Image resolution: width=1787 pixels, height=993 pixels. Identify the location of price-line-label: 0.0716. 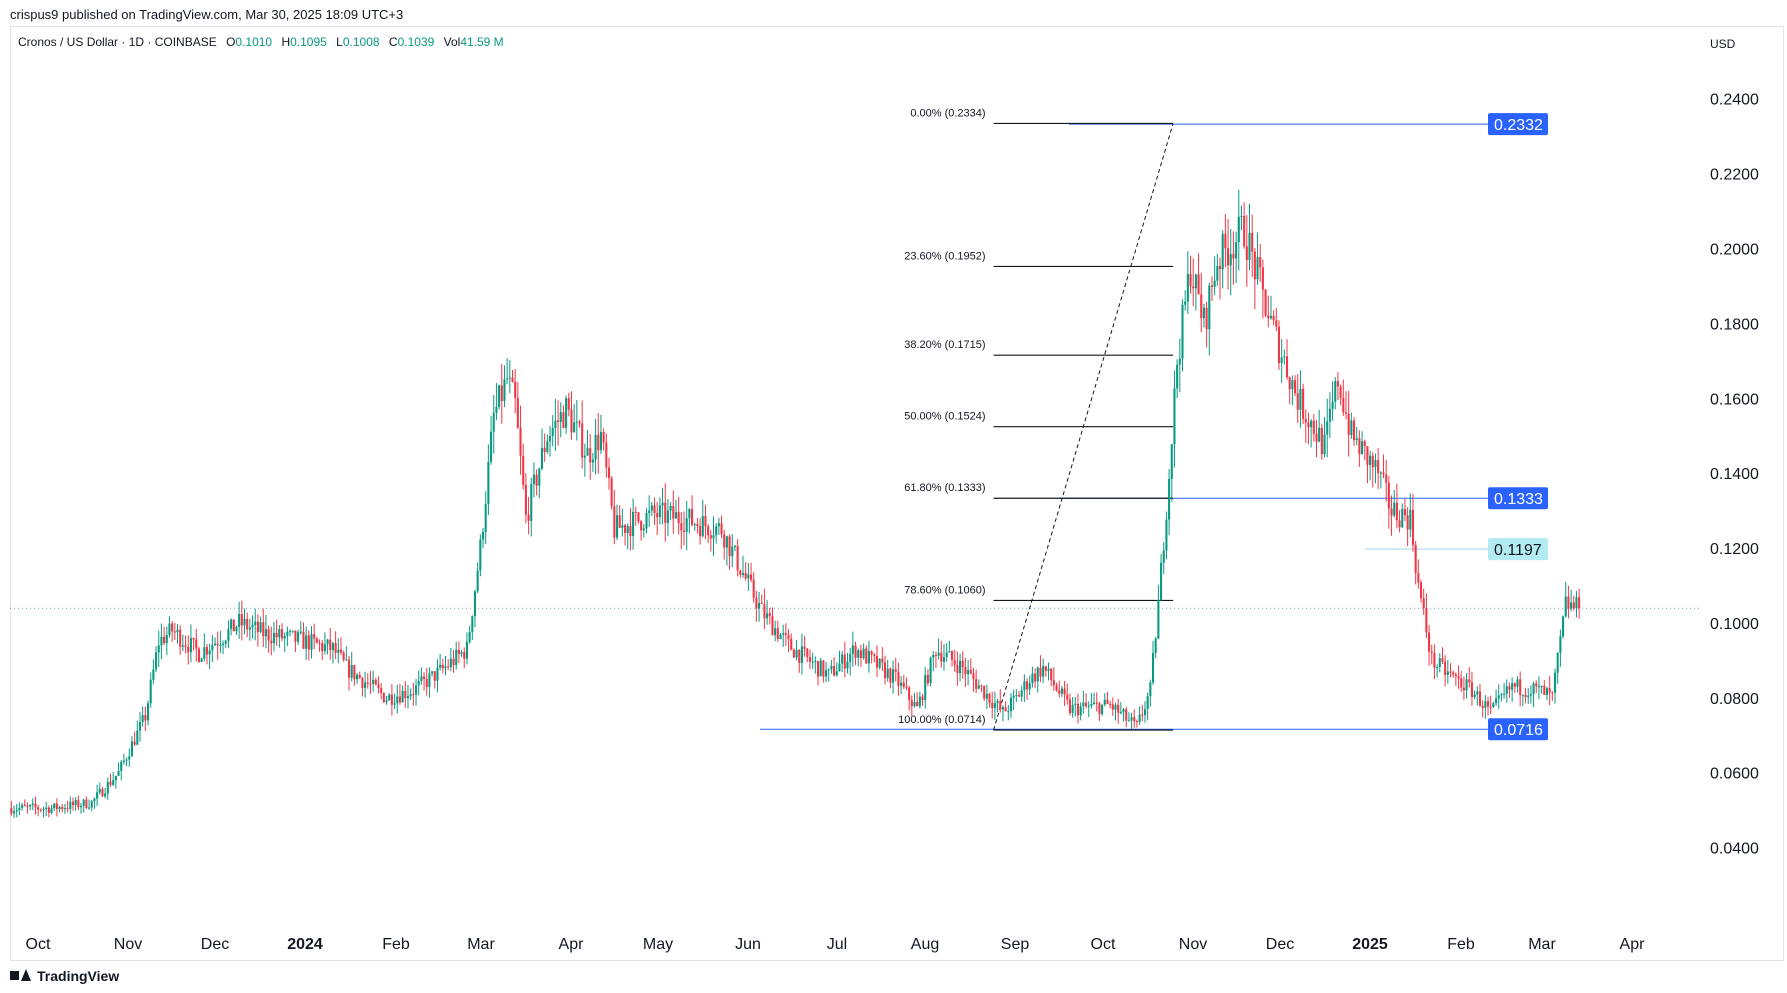
(1518, 730).